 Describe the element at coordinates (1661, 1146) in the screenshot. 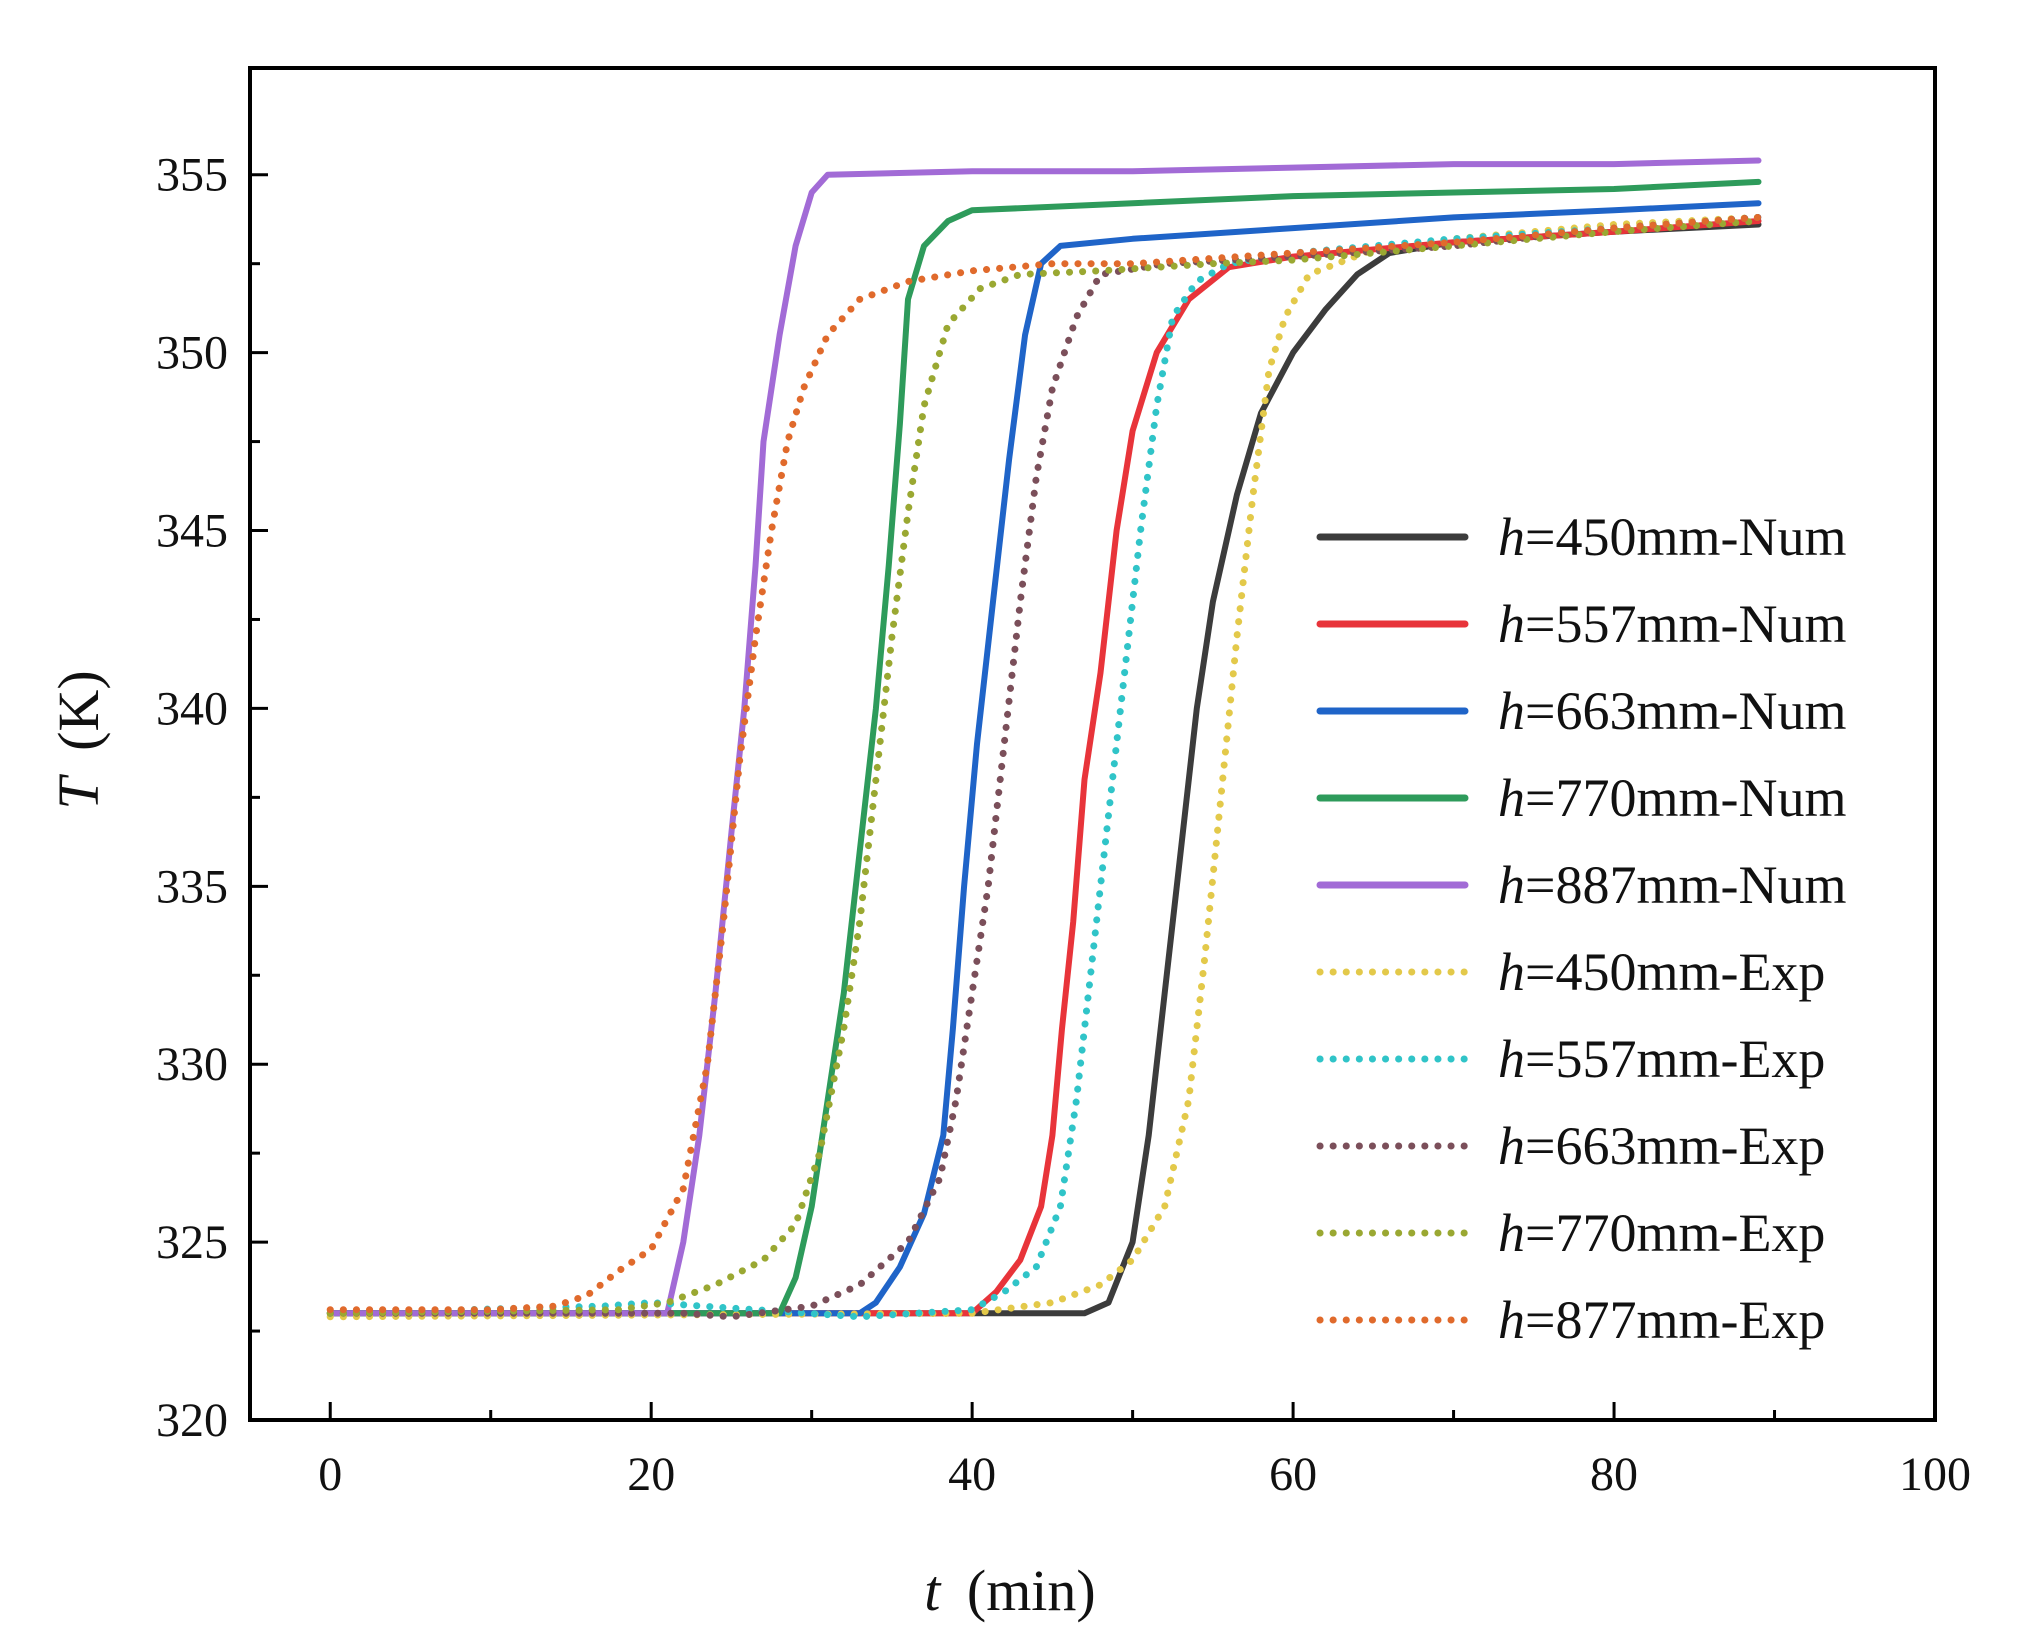

I see `legend-label: h=663mm-Exp` at that location.